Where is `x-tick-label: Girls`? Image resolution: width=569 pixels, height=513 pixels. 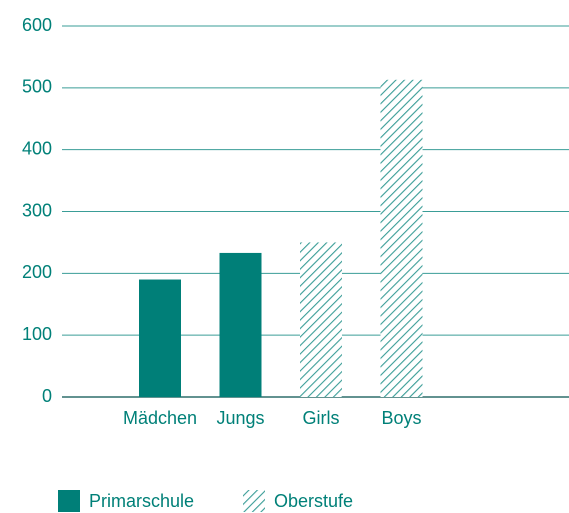
x-tick-label: Girls is located at coordinates (321, 418).